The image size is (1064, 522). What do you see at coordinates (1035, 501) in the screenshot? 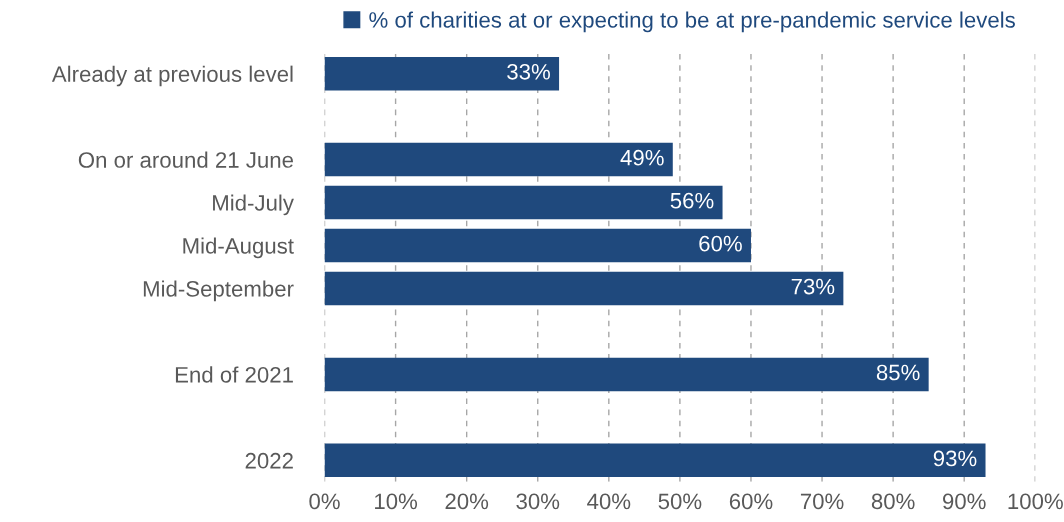
I see `x-tick-label: 100%` at bounding box center [1035, 501].